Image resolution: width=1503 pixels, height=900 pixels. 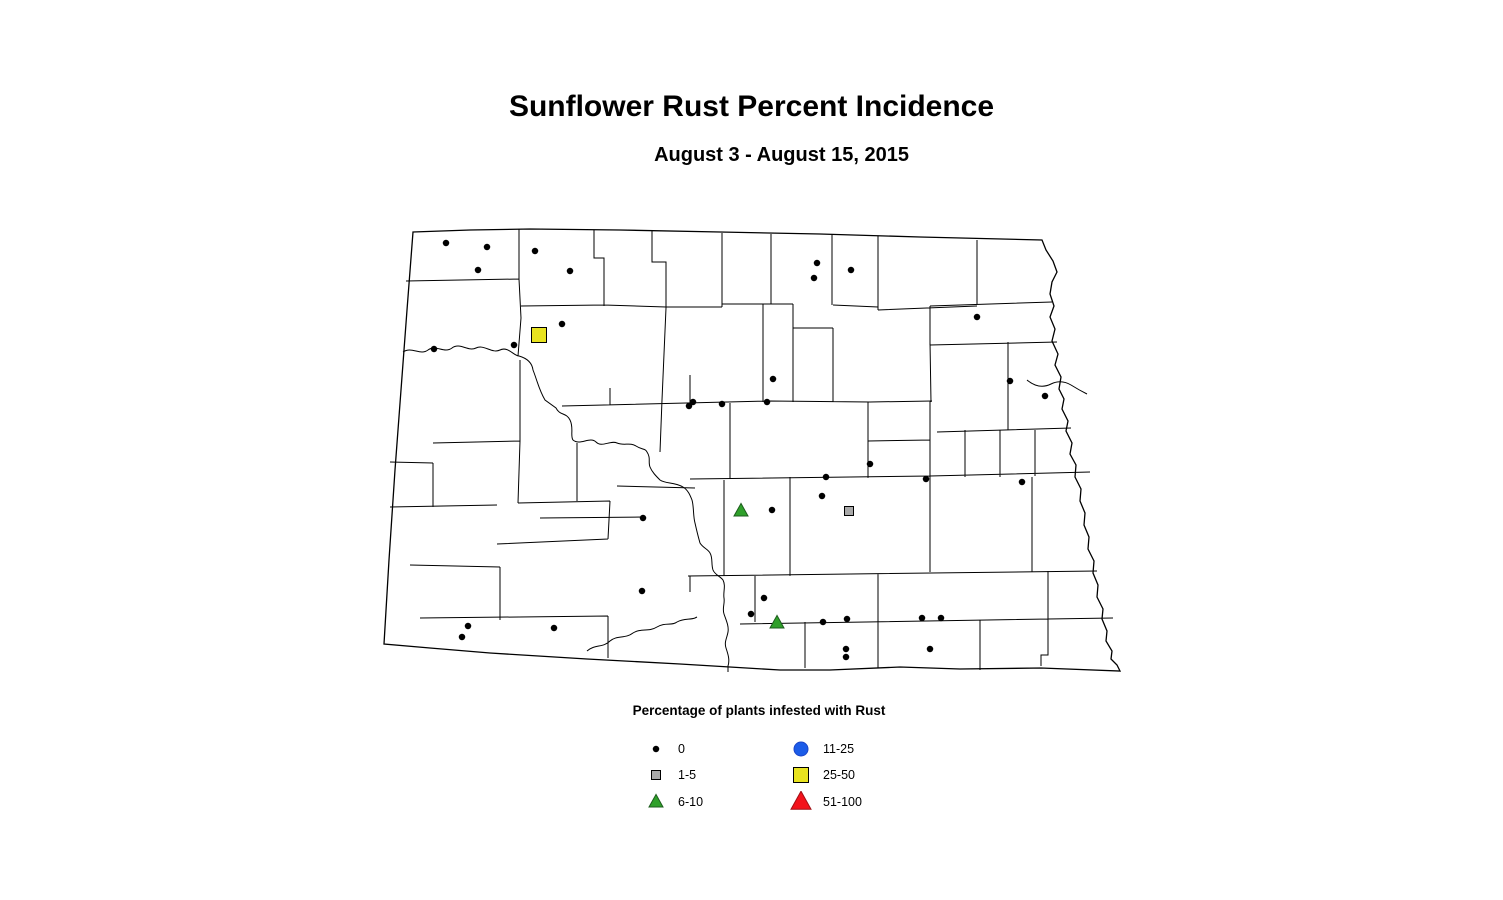 What do you see at coordinates (801, 775) in the screenshot?
I see `legend-marker-yellow-square-icon` at bounding box center [801, 775].